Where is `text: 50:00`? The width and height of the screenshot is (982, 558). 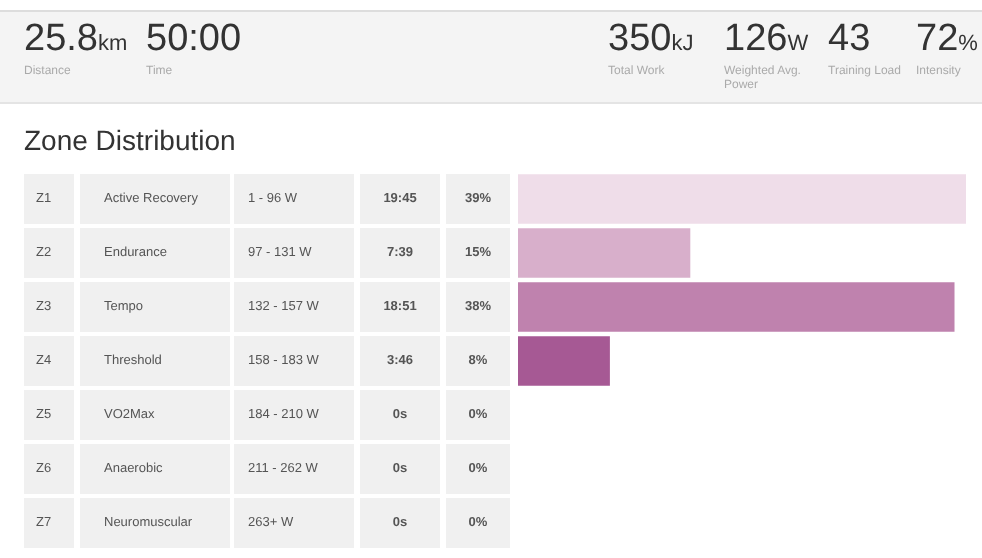 text: 50:00 is located at coordinates (194, 40).